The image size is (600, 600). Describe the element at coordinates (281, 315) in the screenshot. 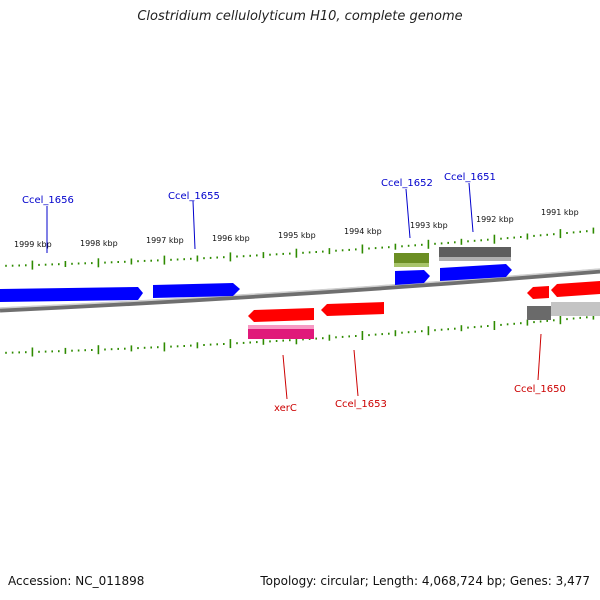

I see `cds-xerc` at that location.